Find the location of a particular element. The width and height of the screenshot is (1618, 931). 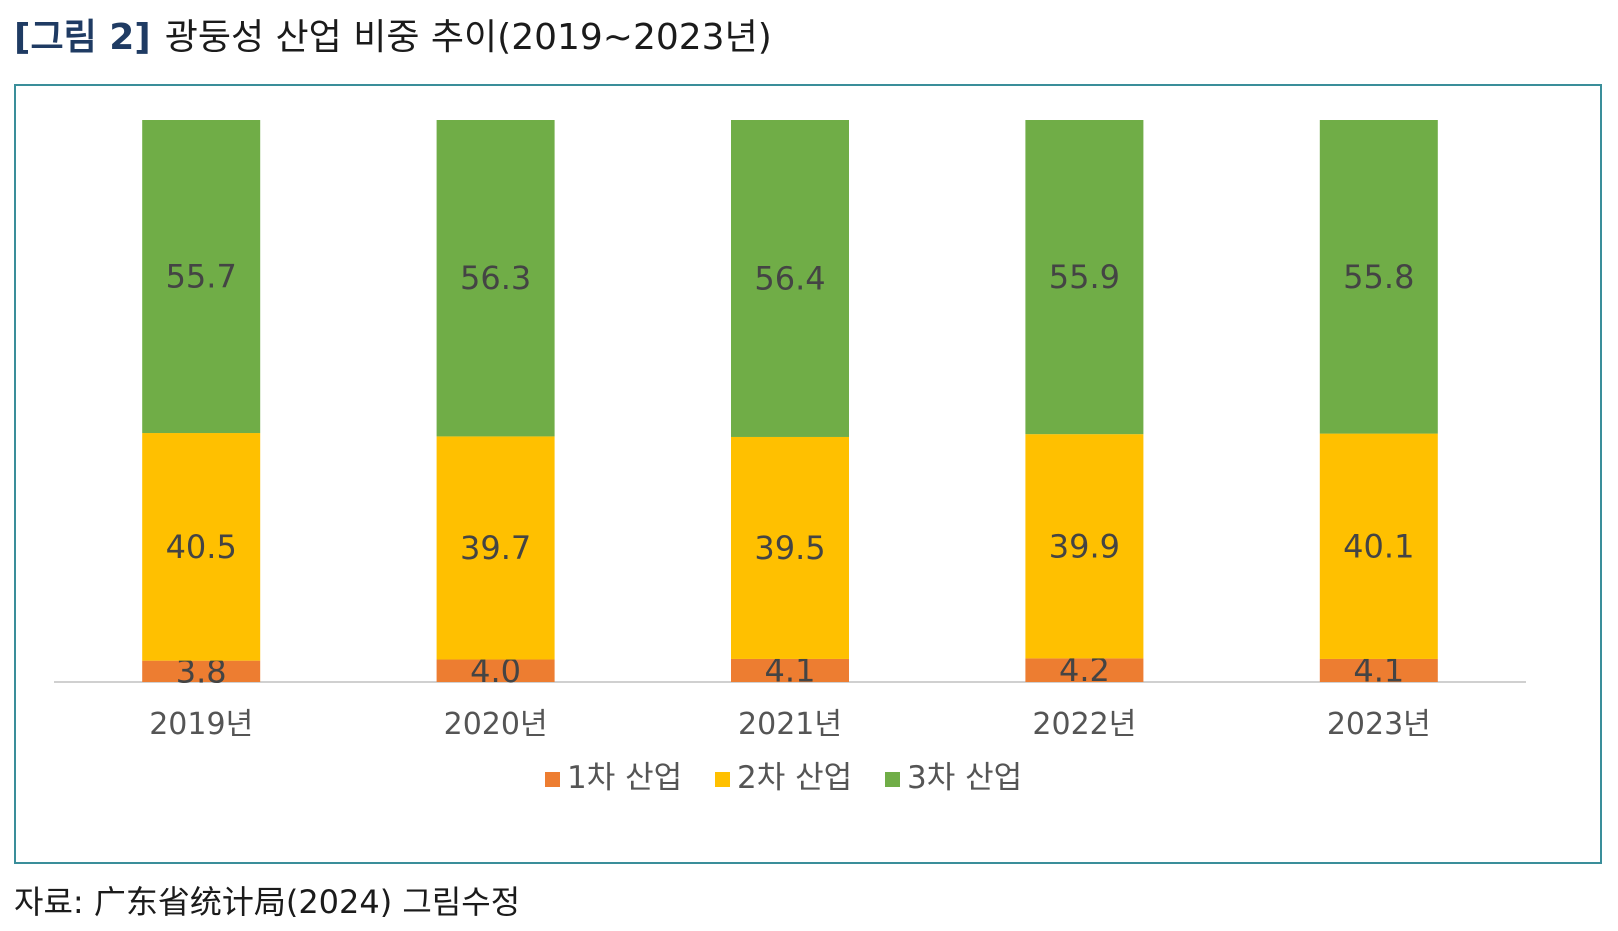

x-tick-label: 2020년 is located at coordinates (496, 724).